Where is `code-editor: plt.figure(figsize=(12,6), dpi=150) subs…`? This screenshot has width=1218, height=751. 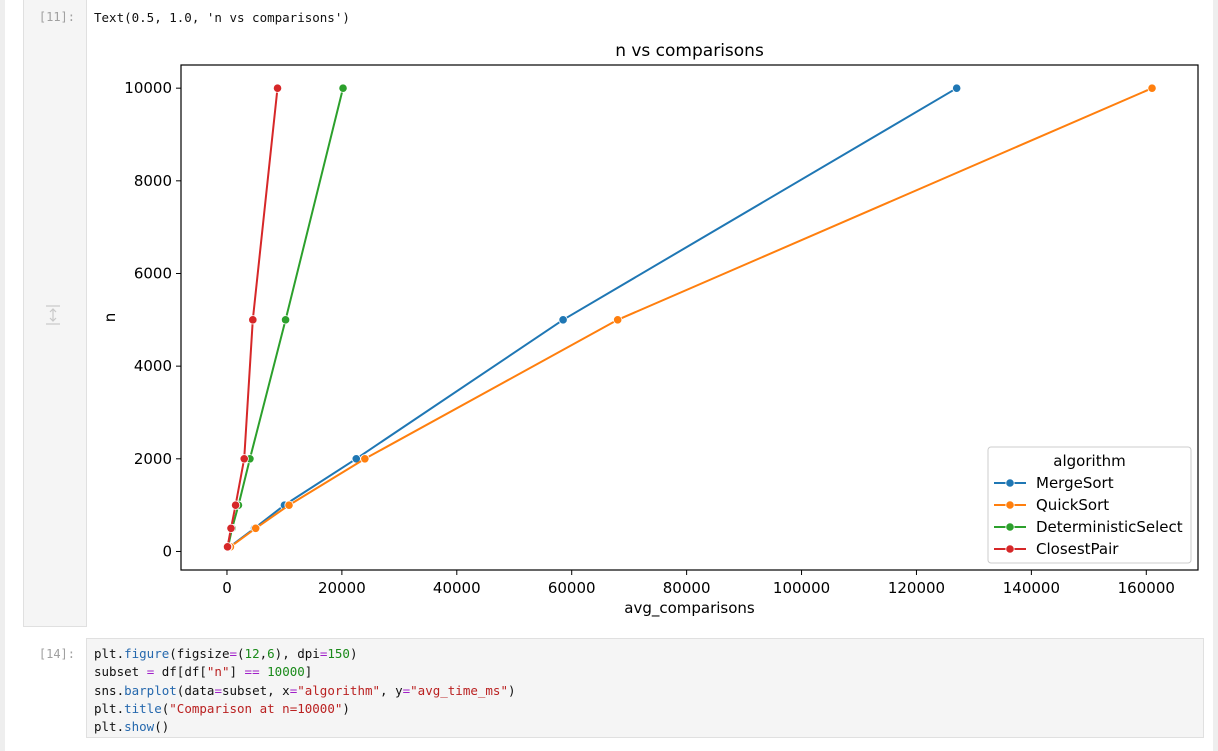
code-editor: plt.figure(figsize=(12,6), dpi=150) subs… is located at coordinates (305, 690).